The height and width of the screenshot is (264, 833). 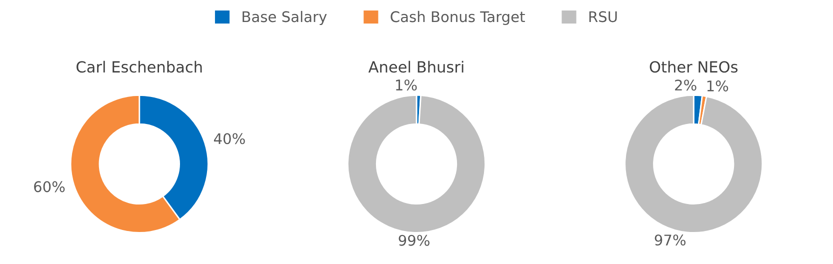 What do you see at coordinates (603, 16) in the screenshot?
I see `legend-label: RSU` at bounding box center [603, 16].